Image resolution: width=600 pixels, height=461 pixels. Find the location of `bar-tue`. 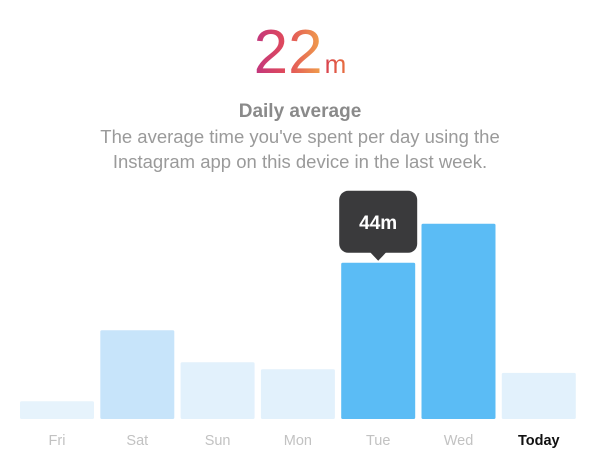

bar-tue is located at coordinates (378, 340).